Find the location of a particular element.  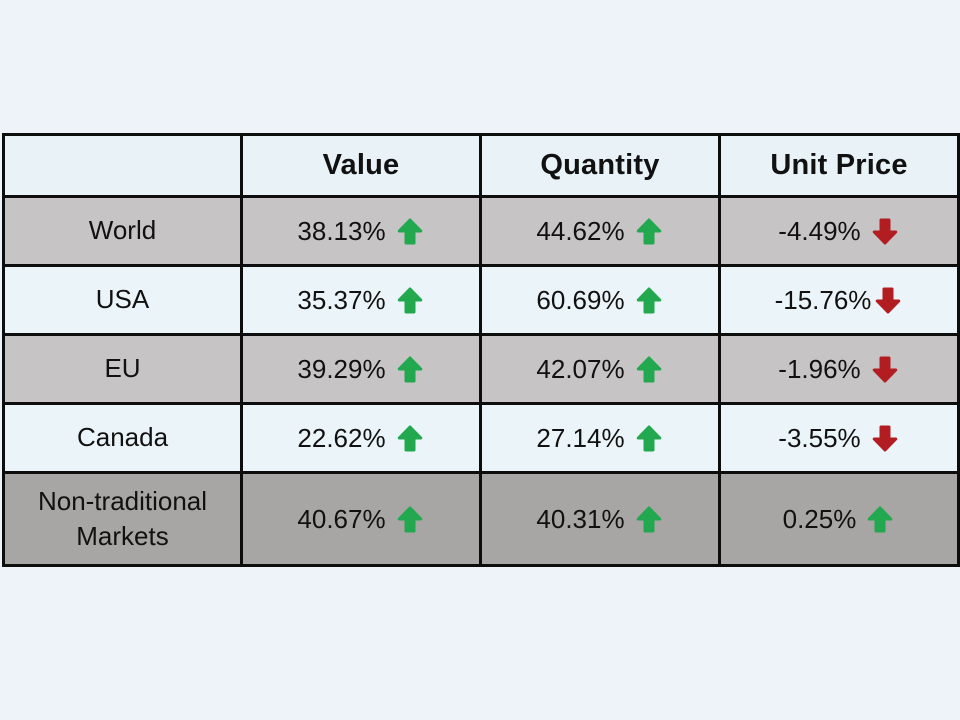

percent-value: 44.62% is located at coordinates (580, 230).